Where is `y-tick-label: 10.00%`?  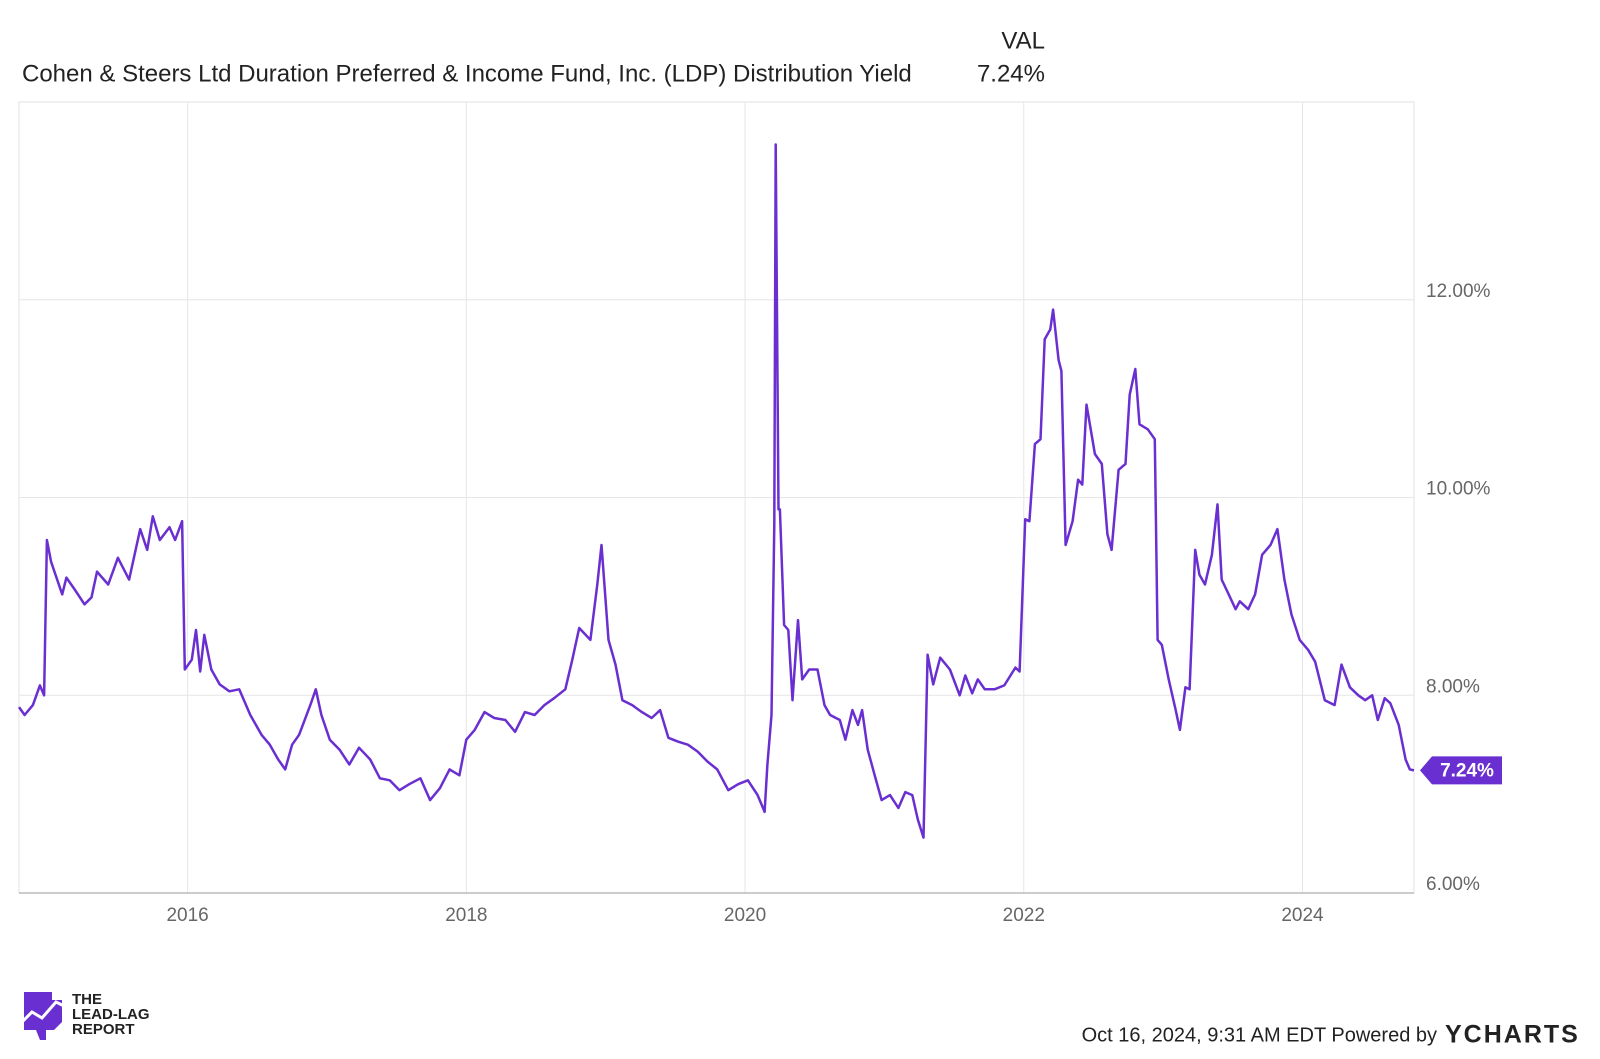 y-tick-label: 10.00% is located at coordinates (1458, 489).